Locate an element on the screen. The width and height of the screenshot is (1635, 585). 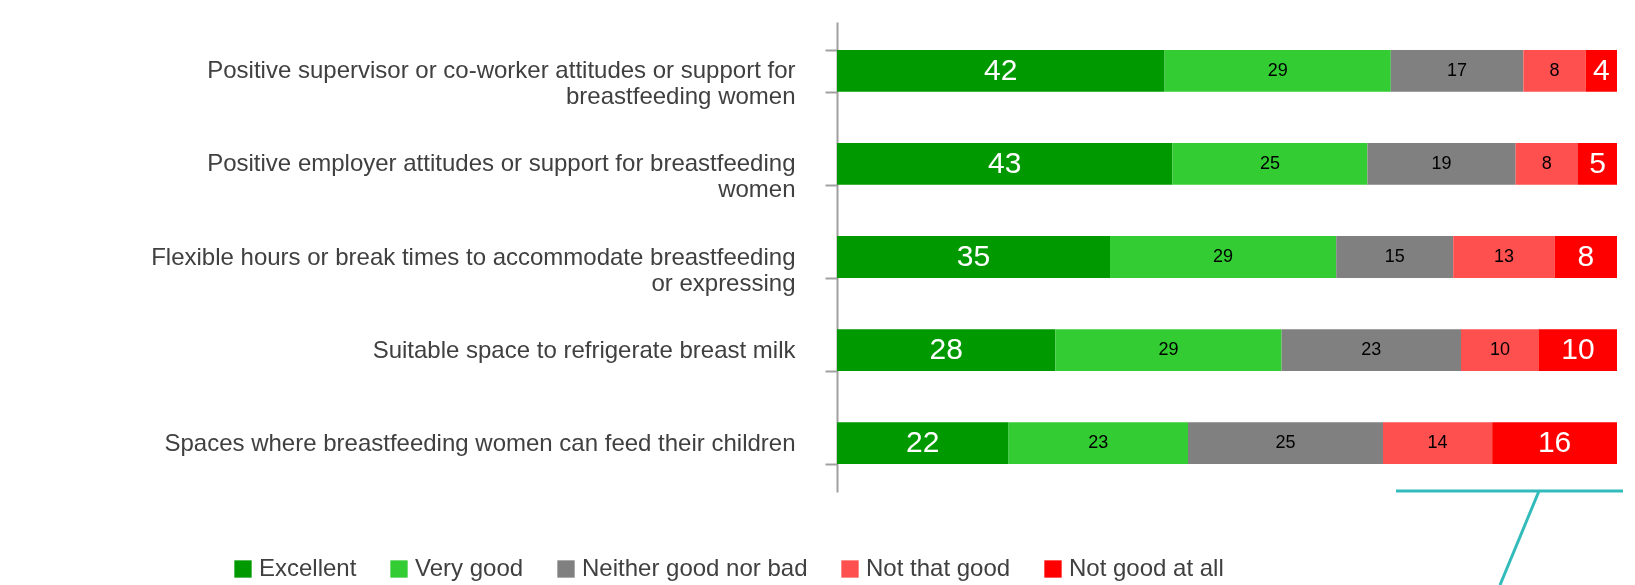
data-label: 5 is located at coordinates (1597, 162).